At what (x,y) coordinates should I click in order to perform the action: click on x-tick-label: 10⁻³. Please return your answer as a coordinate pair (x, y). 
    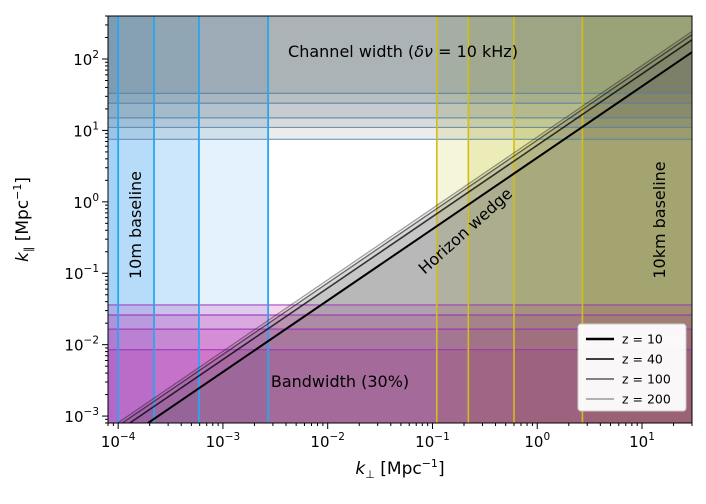
    Looking at the image, I should click on (223, 441).